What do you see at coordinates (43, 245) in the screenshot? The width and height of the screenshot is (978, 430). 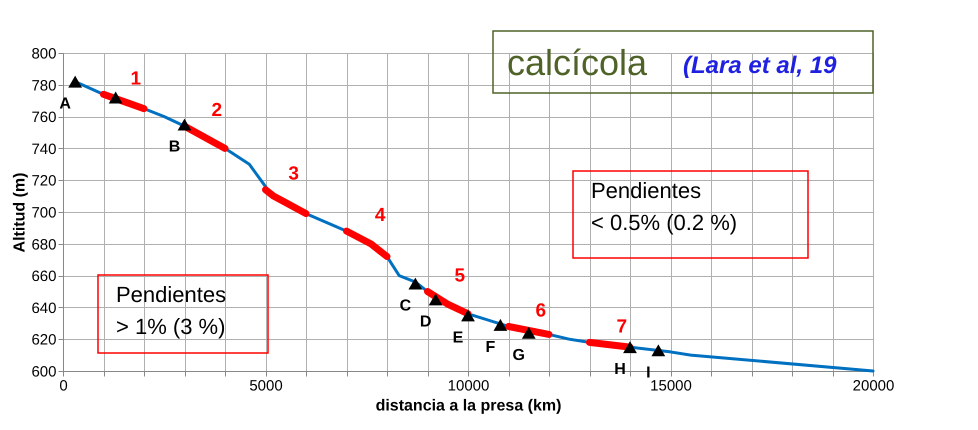 I see `y-tick-label: 680` at bounding box center [43, 245].